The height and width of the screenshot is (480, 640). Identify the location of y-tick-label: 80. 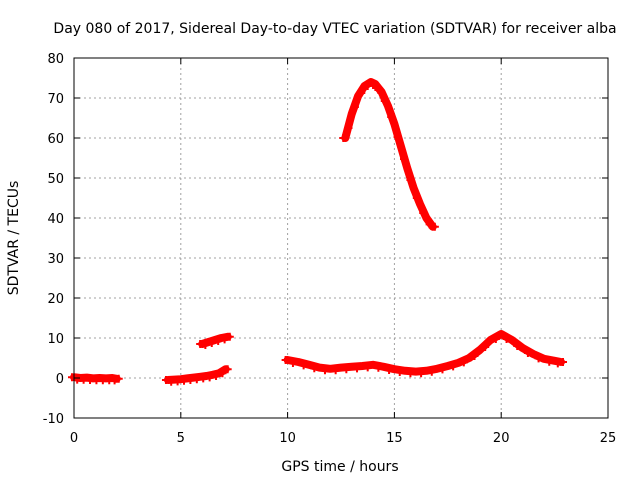
(55, 59).